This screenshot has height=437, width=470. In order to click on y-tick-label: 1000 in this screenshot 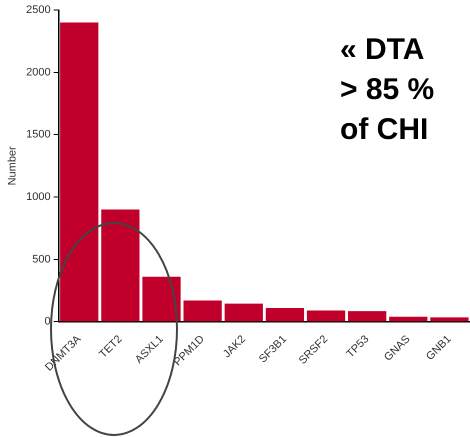, I will do `click(38, 197)`.